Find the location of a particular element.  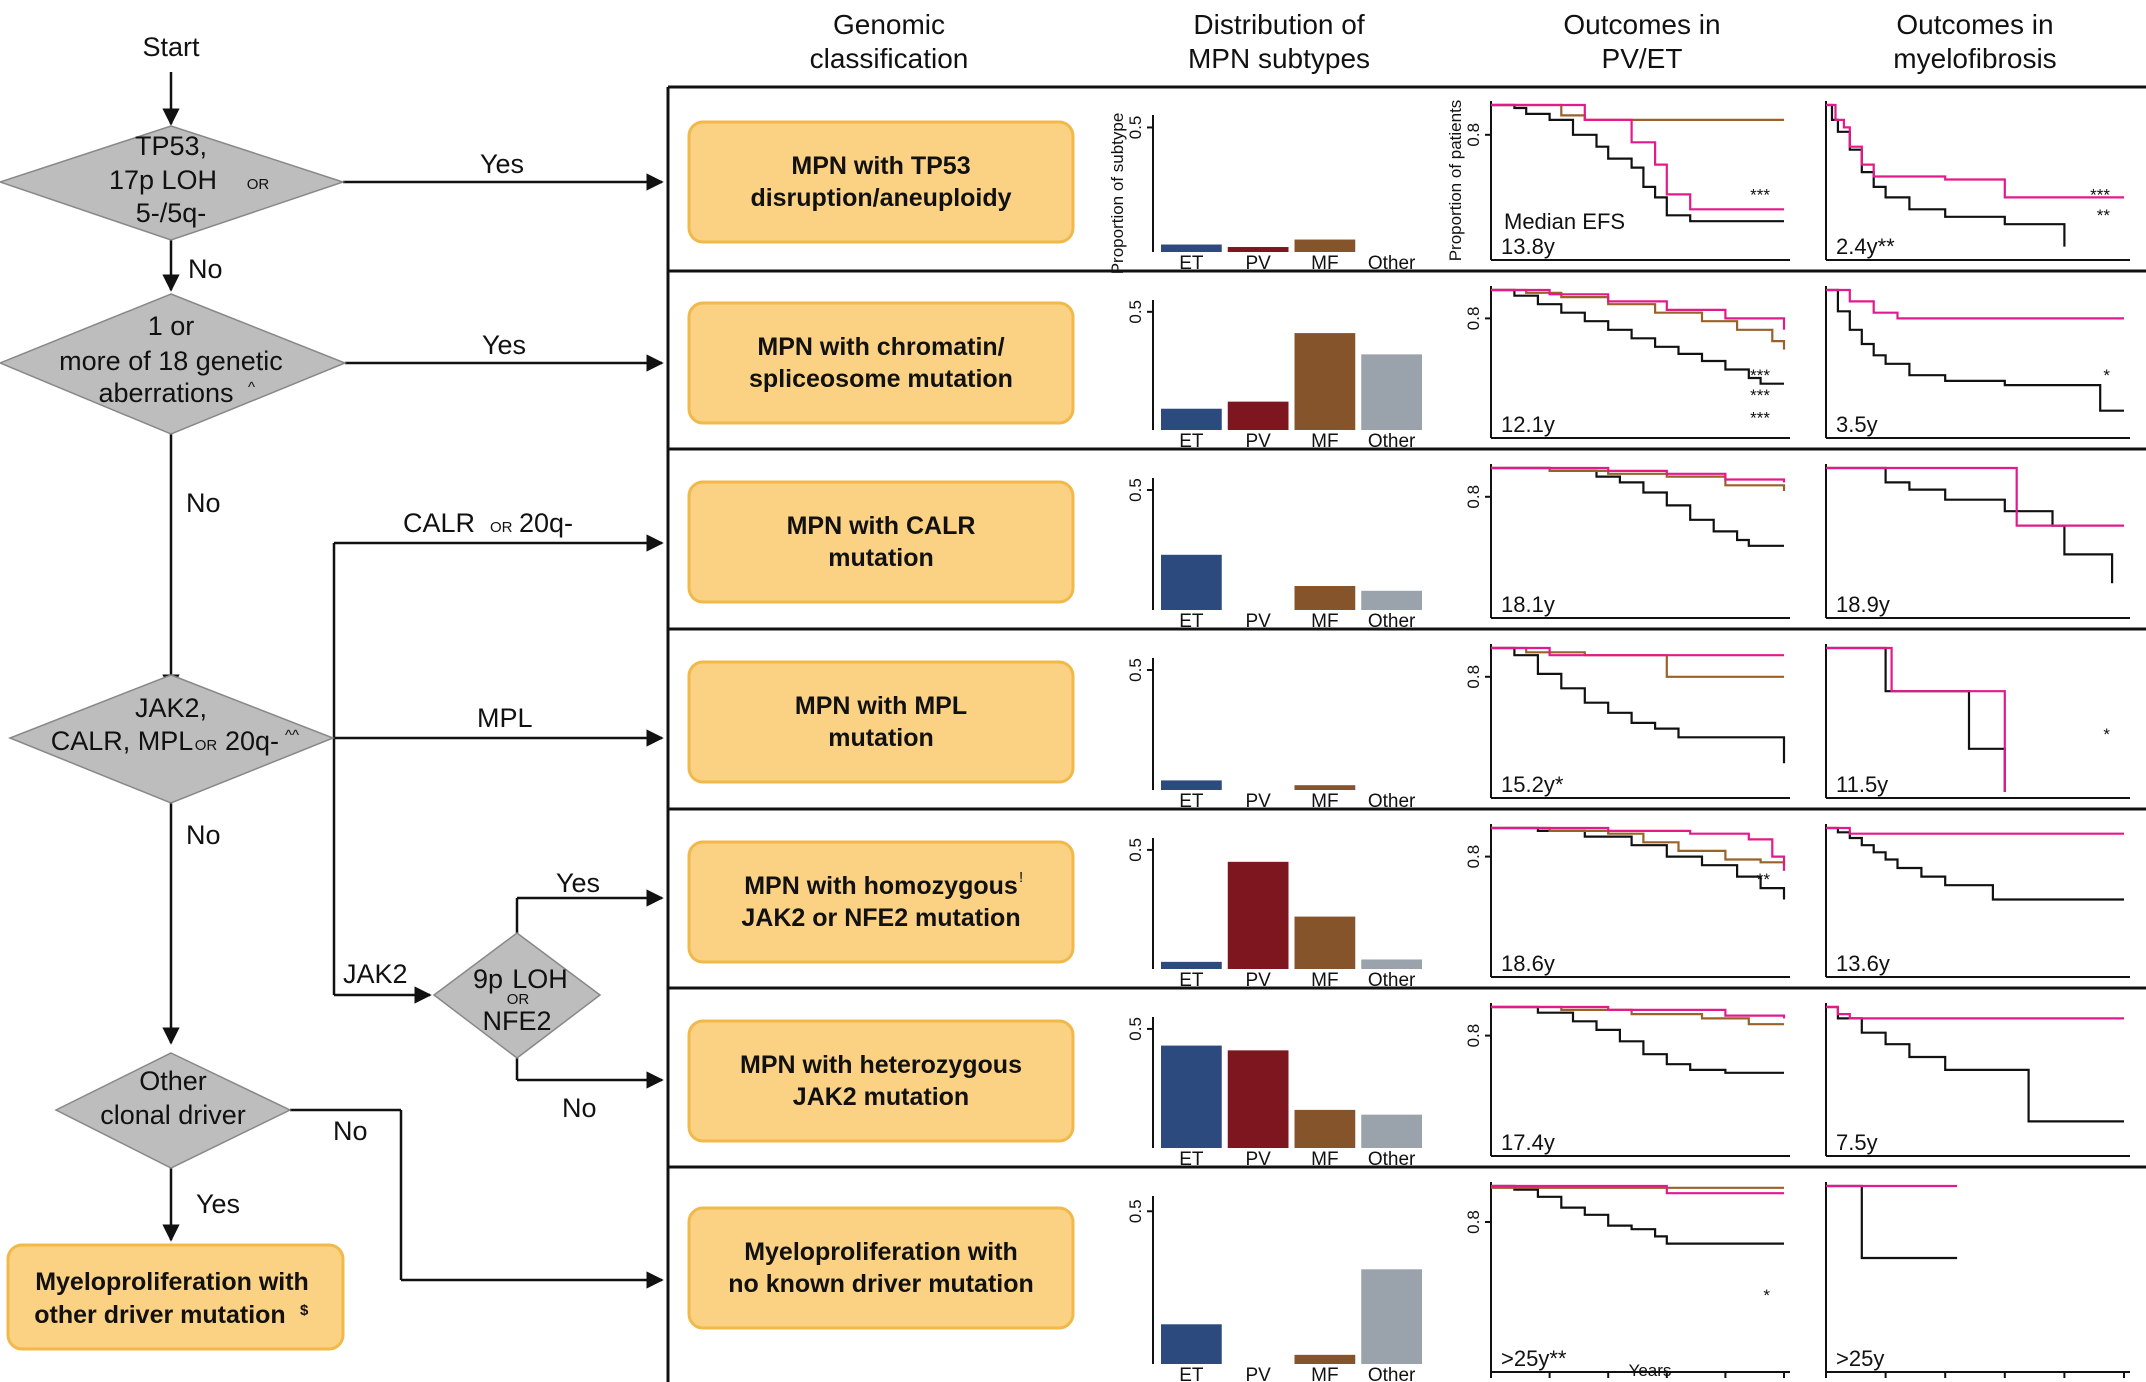

other-driver-dollar: $ is located at coordinates (304, 1310).